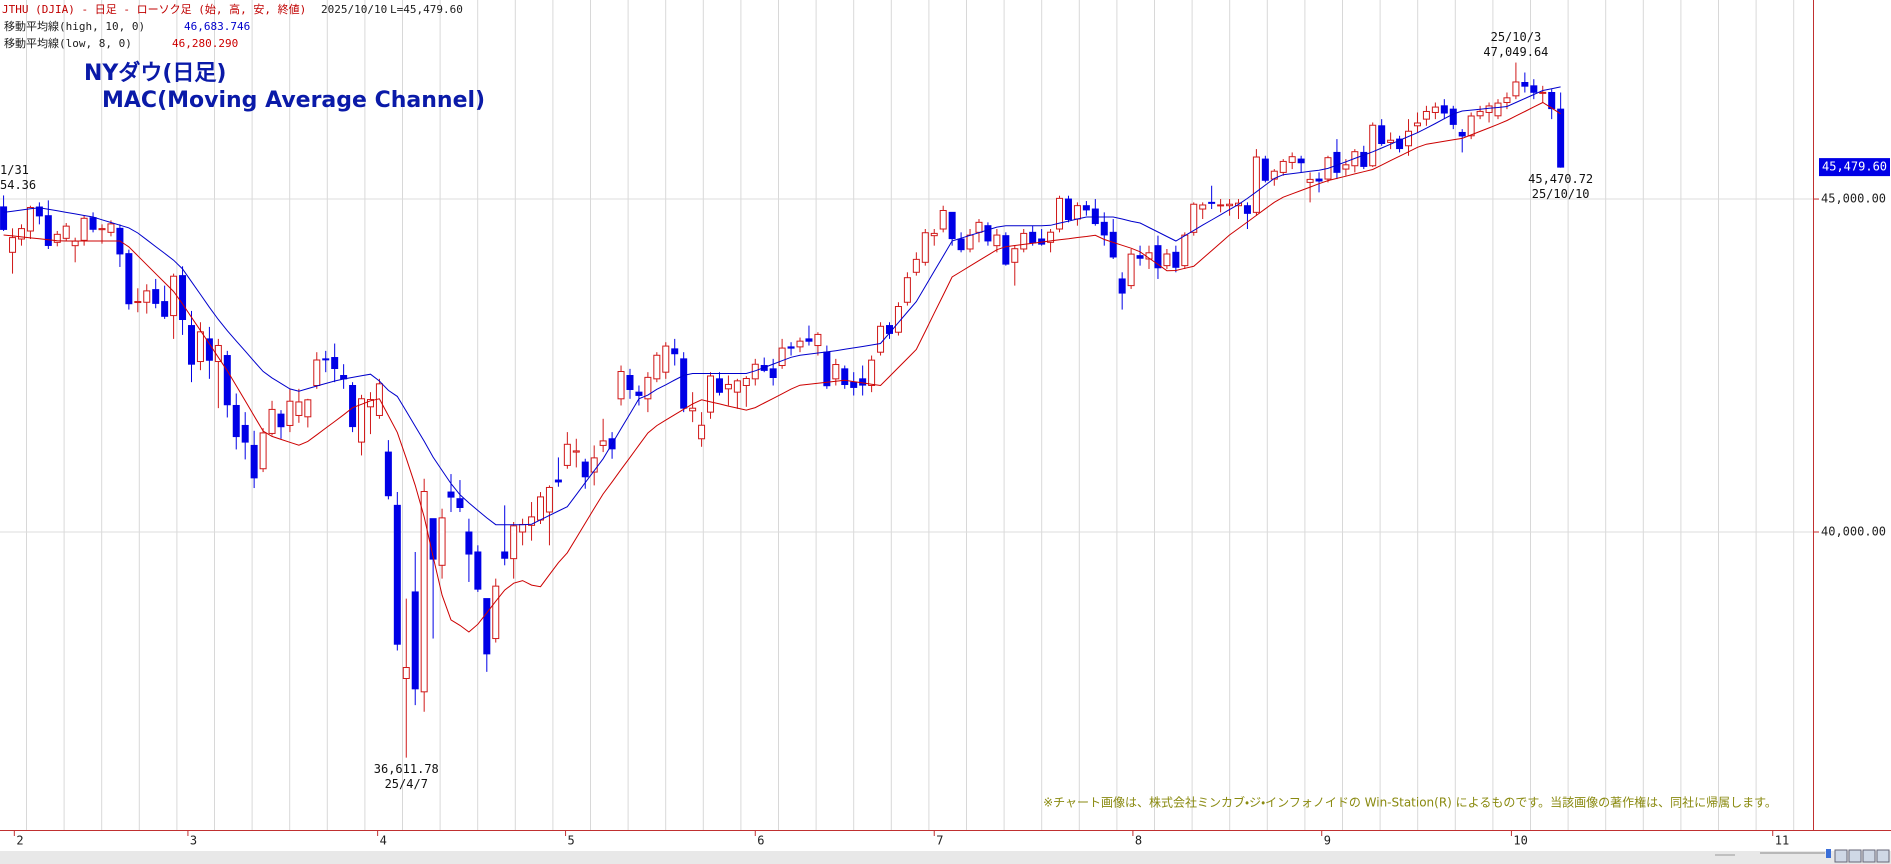 Image resolution: width=1891 pixels, height=864 pixels. What do you see at coordinates (1327, 841) in the screenshot?
I see `x-tick-label: 9` at bounding box center [1327, 841].